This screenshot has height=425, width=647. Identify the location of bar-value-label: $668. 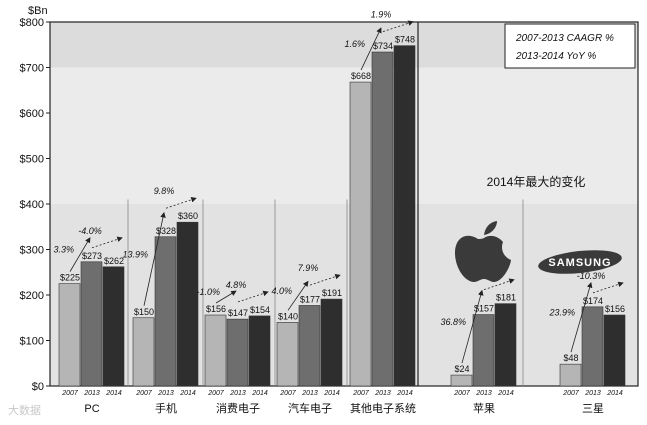
(361, 76).